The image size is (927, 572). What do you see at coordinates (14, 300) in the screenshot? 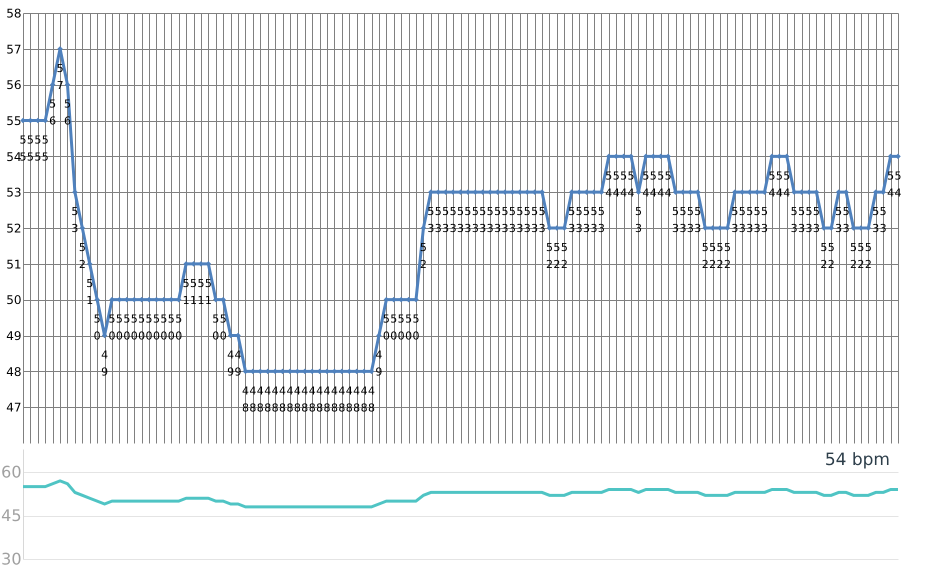
I see `y-tick-label: 50` at bounding box center [14, 300].